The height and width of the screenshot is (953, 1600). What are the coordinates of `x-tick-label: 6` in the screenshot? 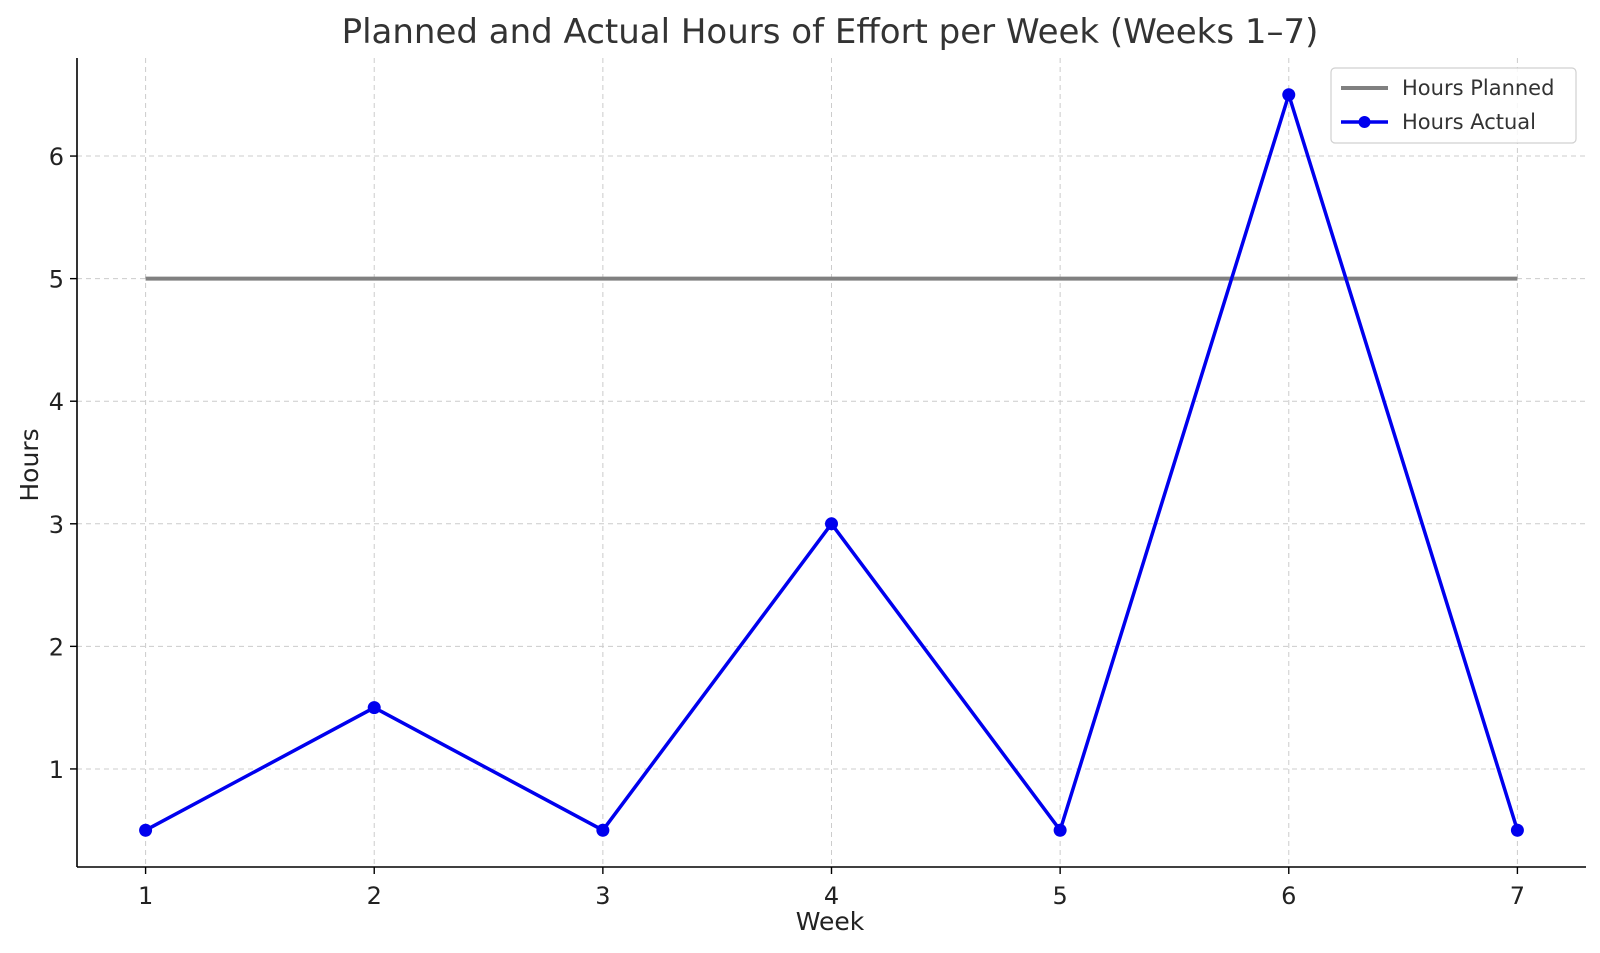 It's located at (1288, 896).